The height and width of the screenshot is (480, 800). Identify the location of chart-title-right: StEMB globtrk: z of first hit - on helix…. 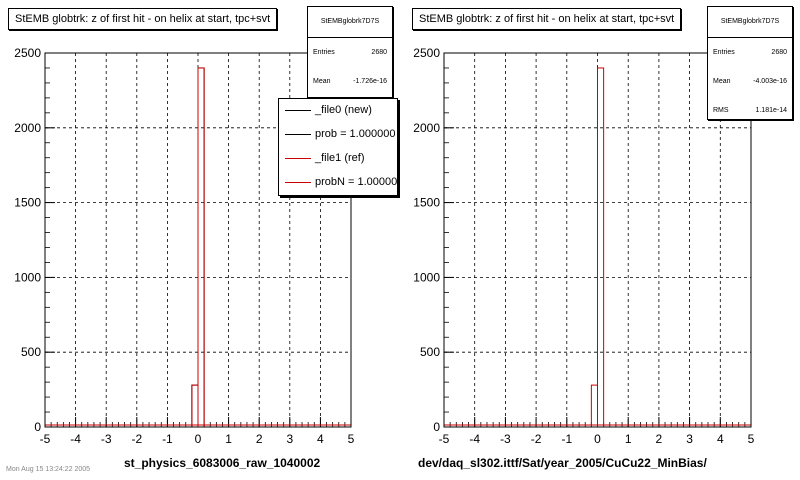
(547, 19).